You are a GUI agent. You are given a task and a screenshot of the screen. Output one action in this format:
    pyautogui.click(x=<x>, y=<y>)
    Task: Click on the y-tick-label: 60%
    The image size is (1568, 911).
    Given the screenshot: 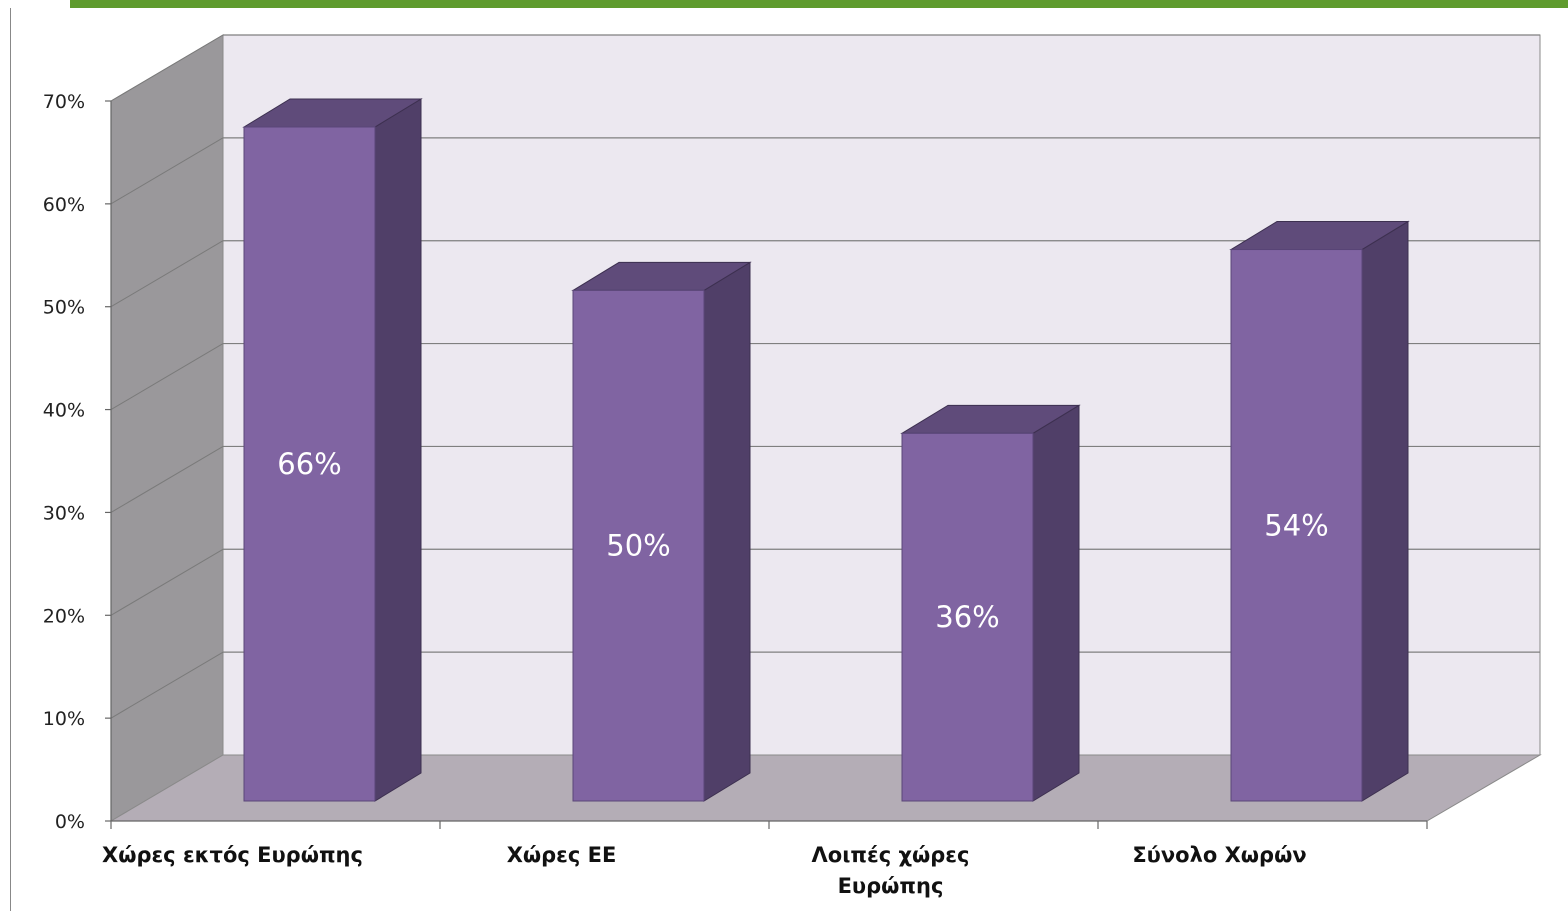 What is the action you would take?
    pyautogui.click(x=64, y=205)
    